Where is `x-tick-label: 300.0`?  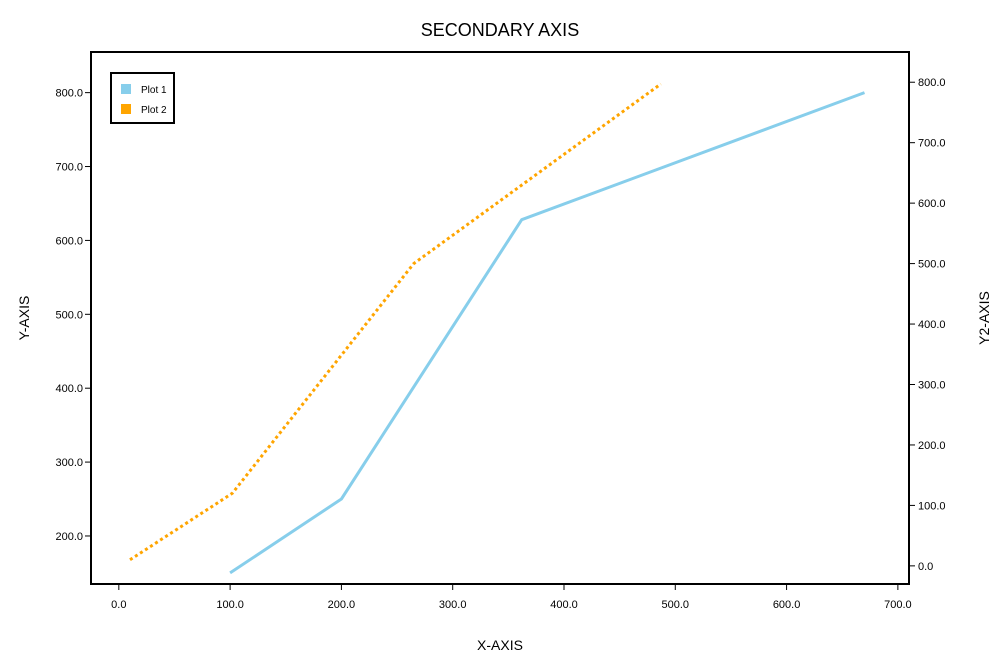
x-tick-label: 300.0 is located at coordinates (453, 605).